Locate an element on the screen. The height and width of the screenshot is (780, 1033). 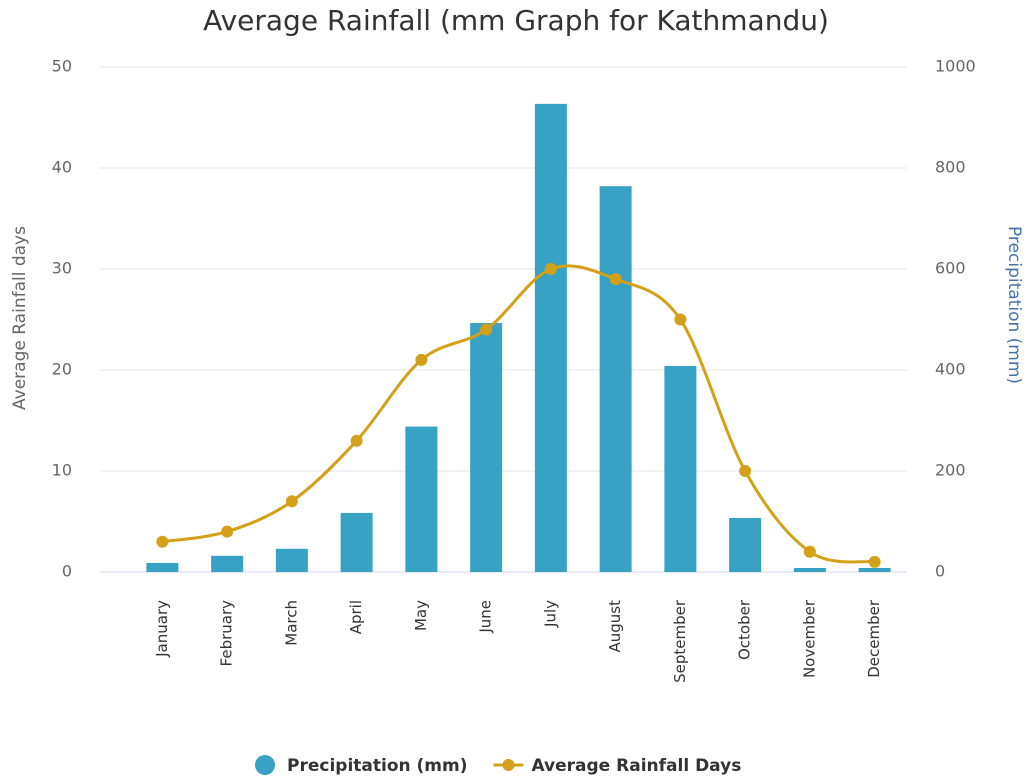
x-tick-label: December is located at coordinates (874, 638).